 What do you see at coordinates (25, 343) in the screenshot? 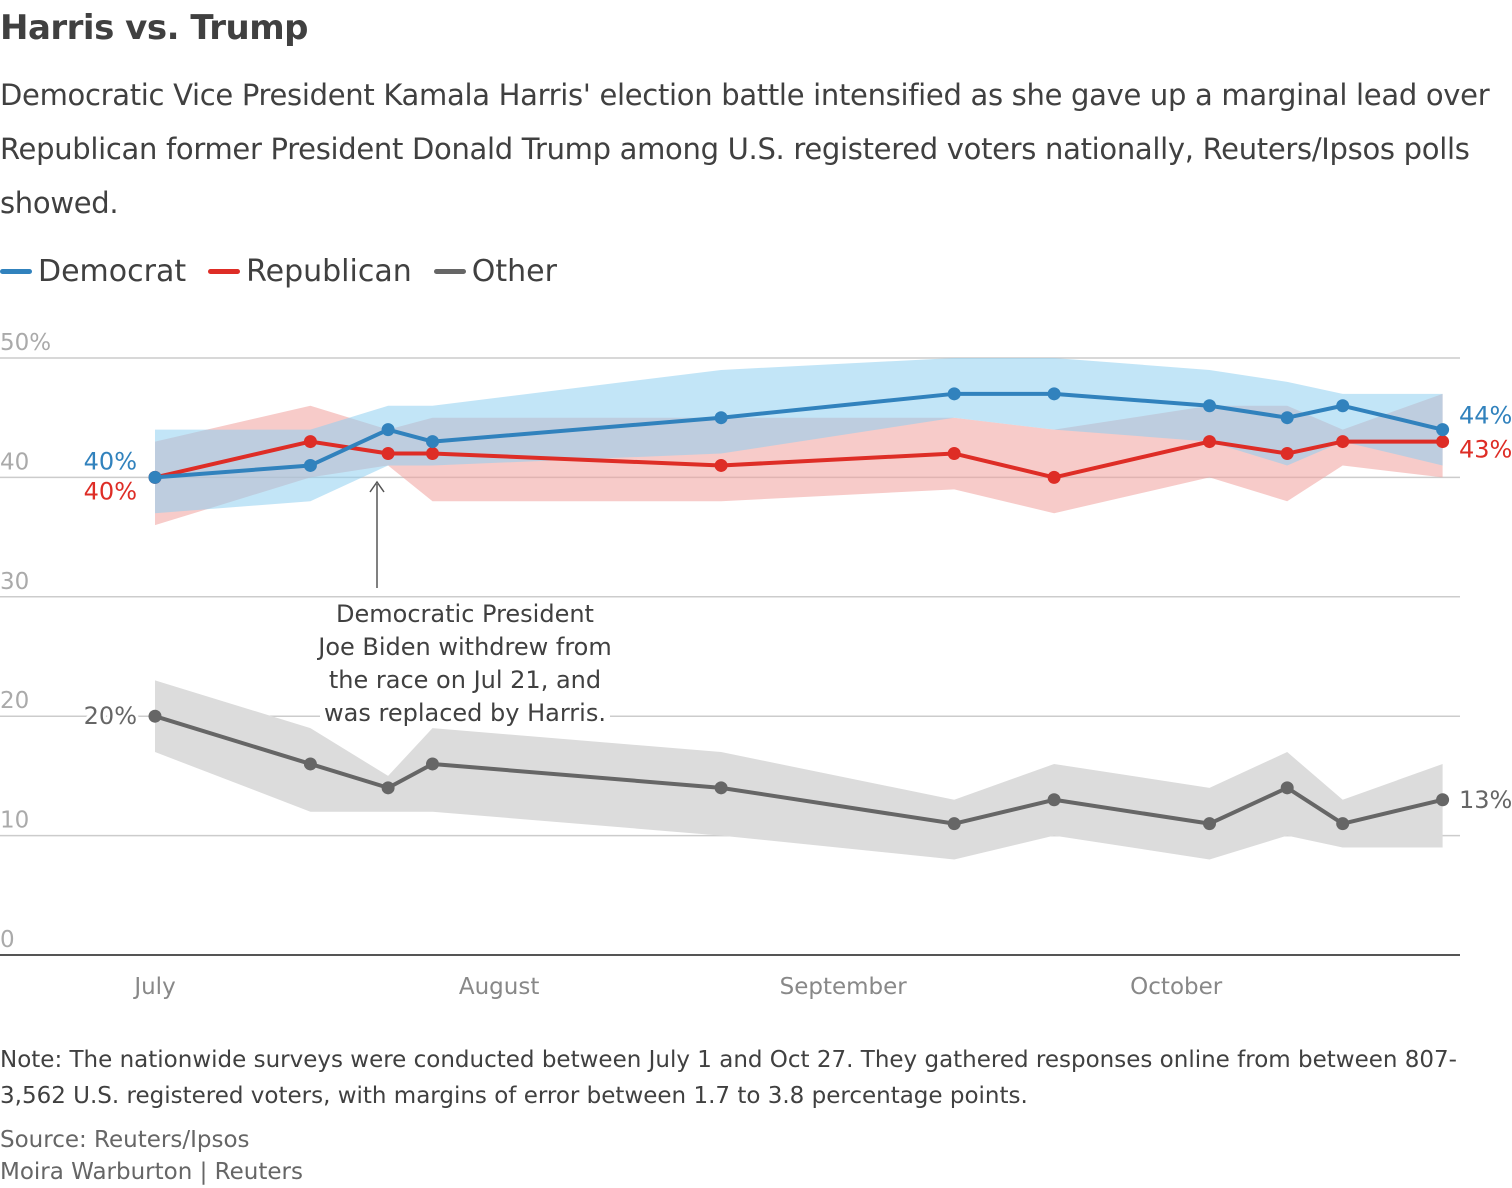
I see `y-tick-label: 50%` at bounding box center [25, 343].